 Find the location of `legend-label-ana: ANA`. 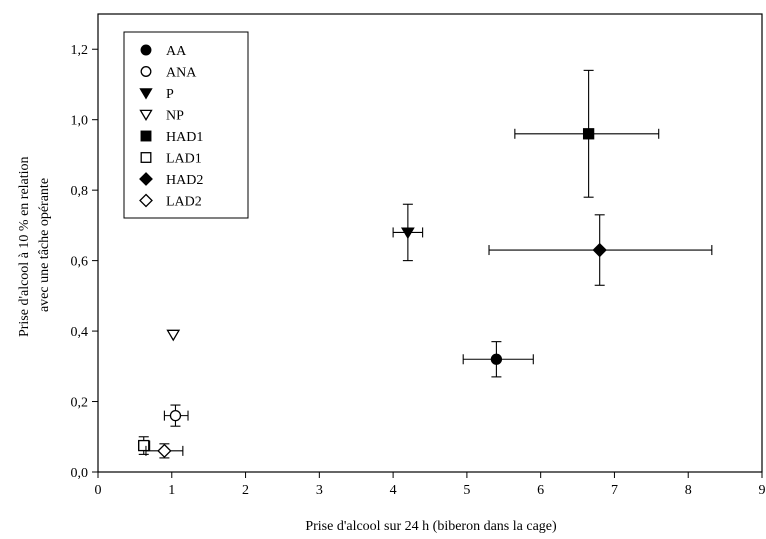

legend-label-ana: ANA is located at coordinates (181, 73).